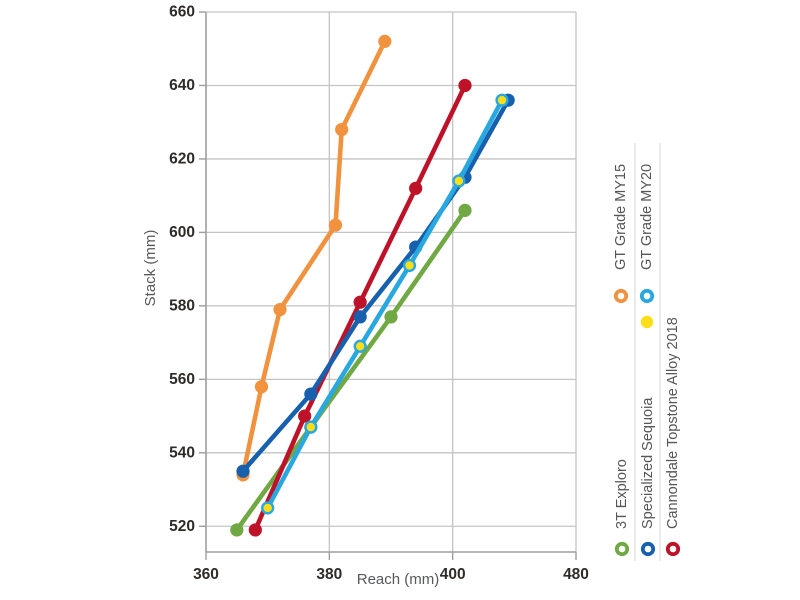 The height and width of the screenshot is (600, 800). Describe the element at coordinates (182, 85) in the screenshot. I see `y-tick-label-640: 640` at that location.